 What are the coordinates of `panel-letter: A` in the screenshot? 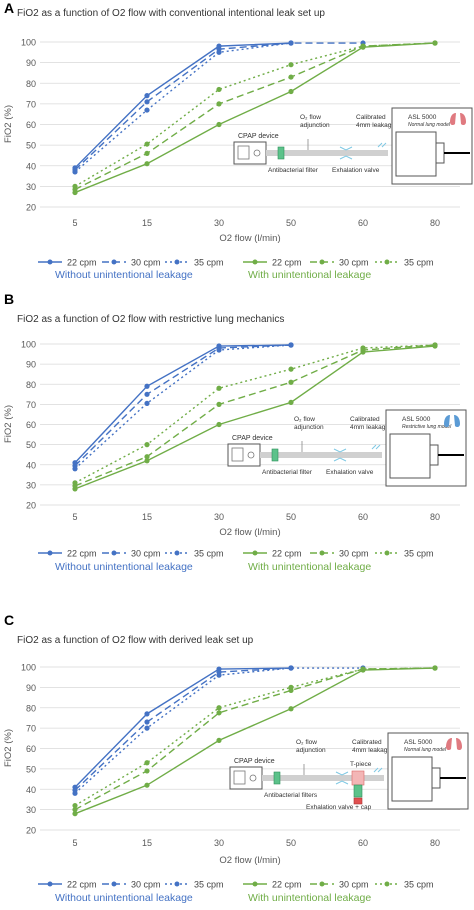 It's located at (9, 8).